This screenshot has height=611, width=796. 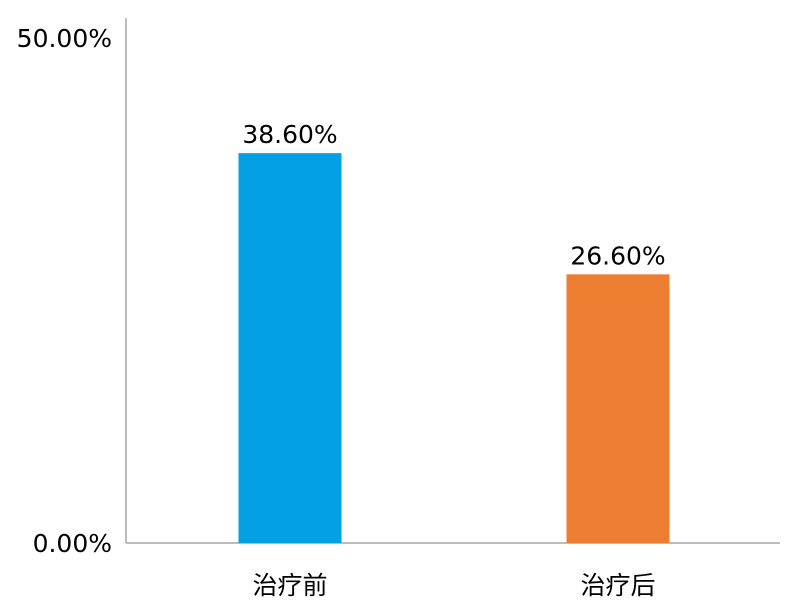 I want to click on category-label: 治疗前, so click(x=289, y=585).